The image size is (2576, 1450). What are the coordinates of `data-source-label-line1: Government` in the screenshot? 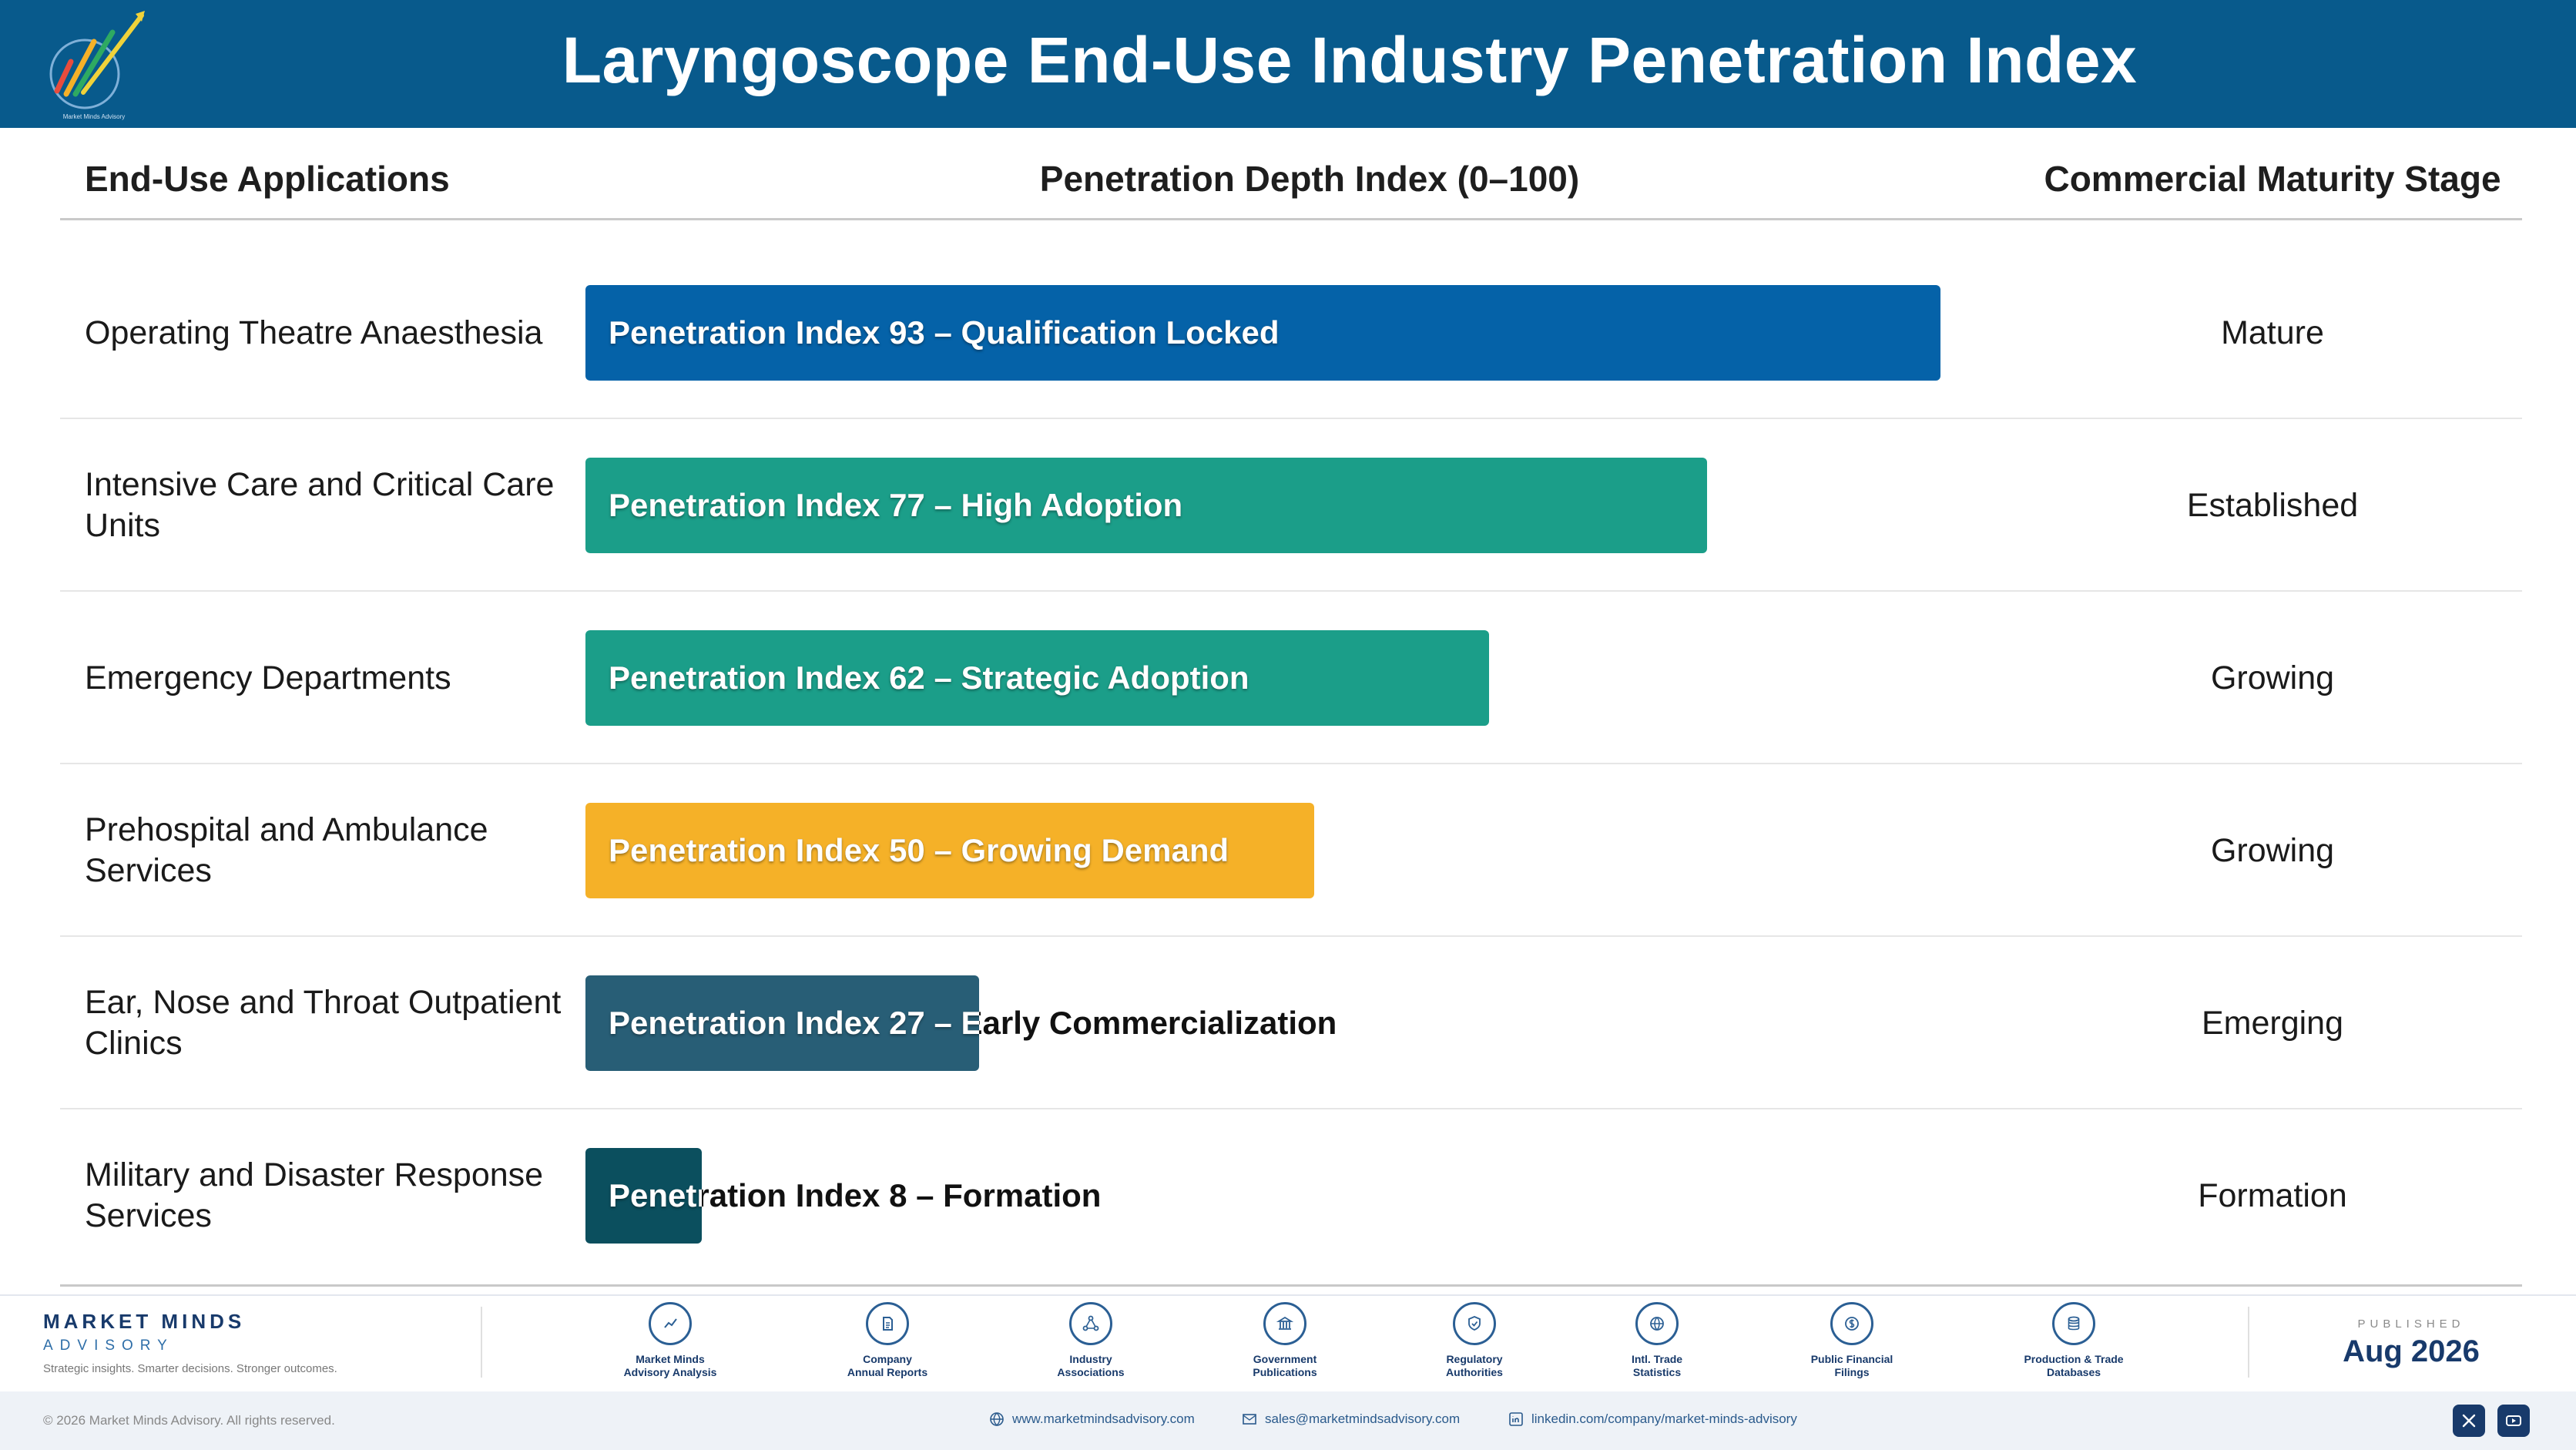 It's located at (1285, 1359).